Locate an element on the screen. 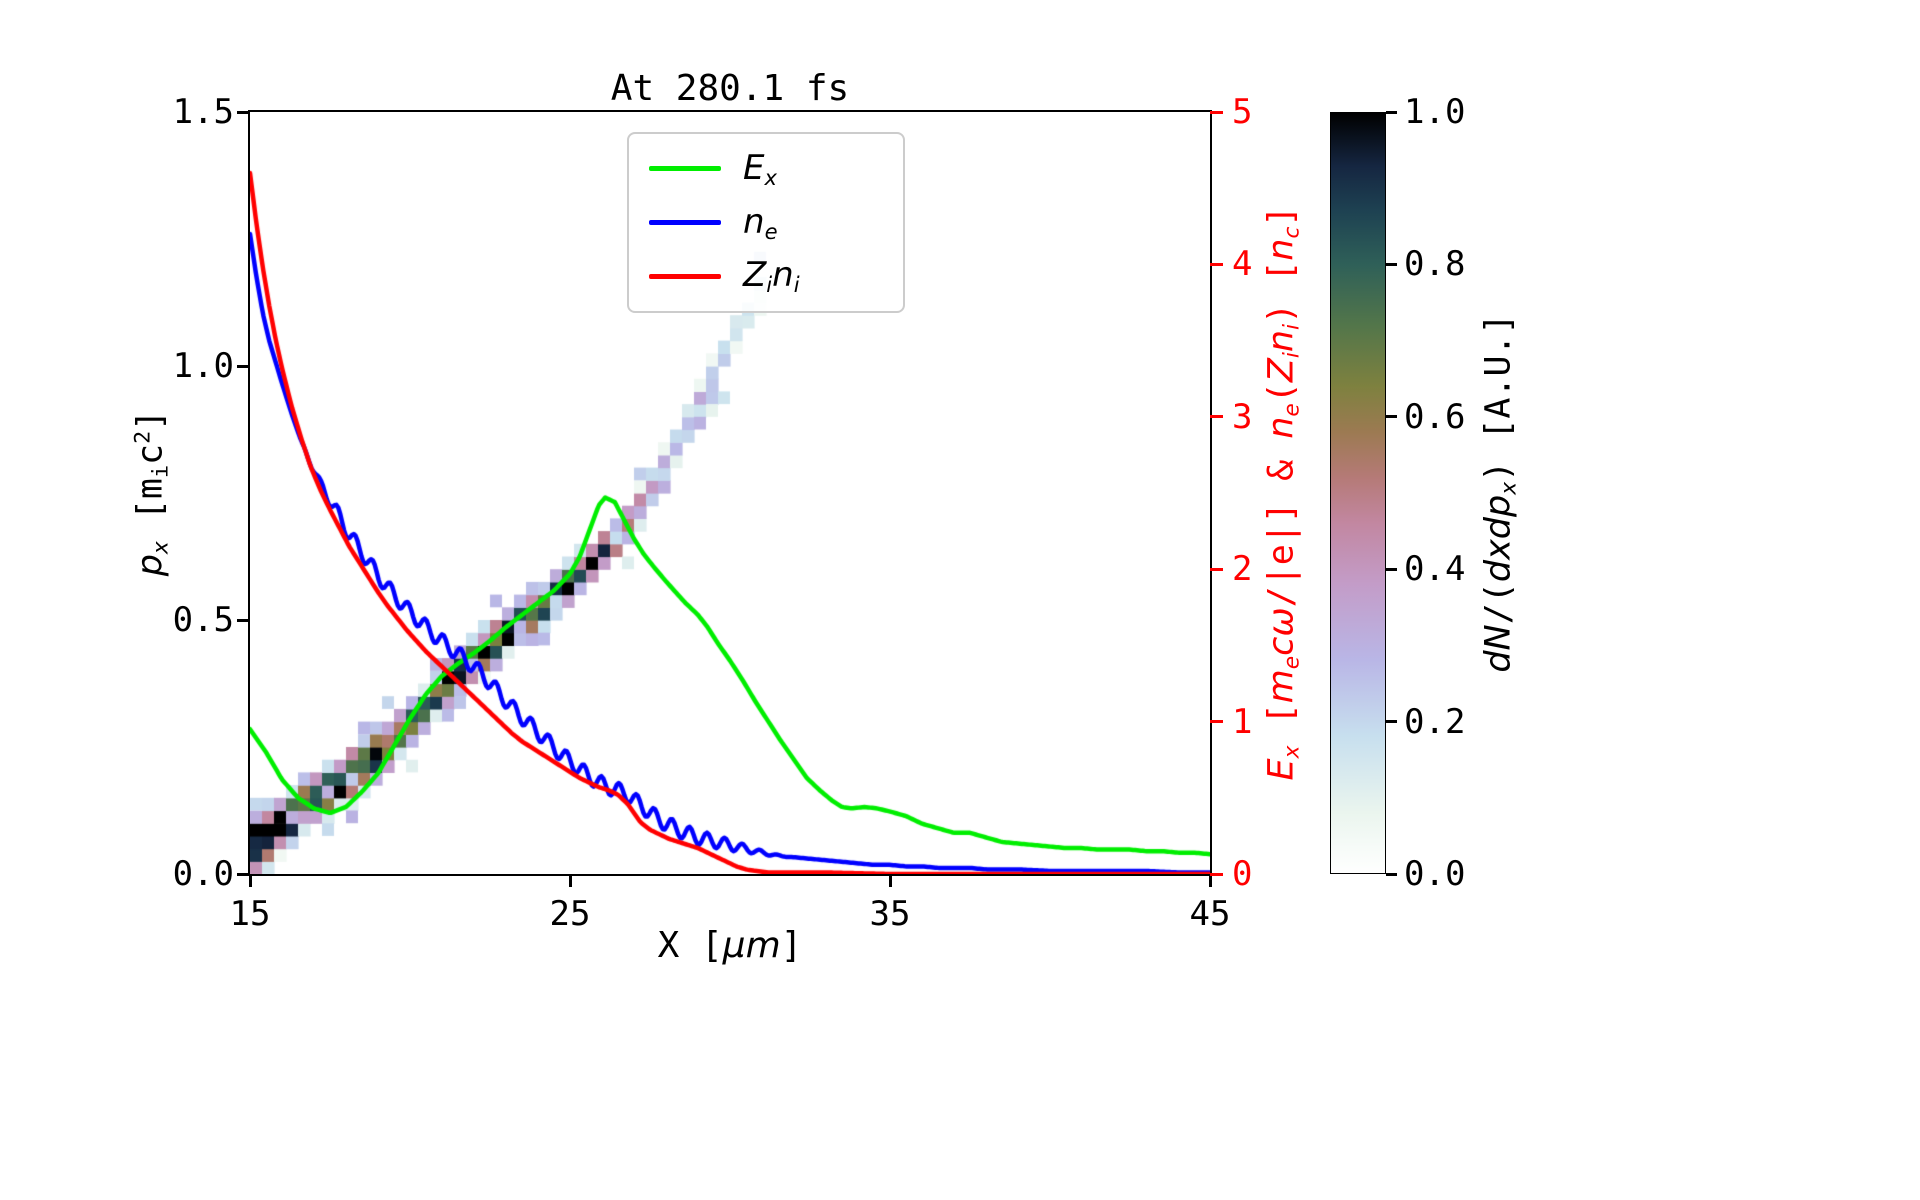 The height and width of the screenshot is (1200, 1920). y-left-tick-label: 0.0 is located at coordinates (203, 874).